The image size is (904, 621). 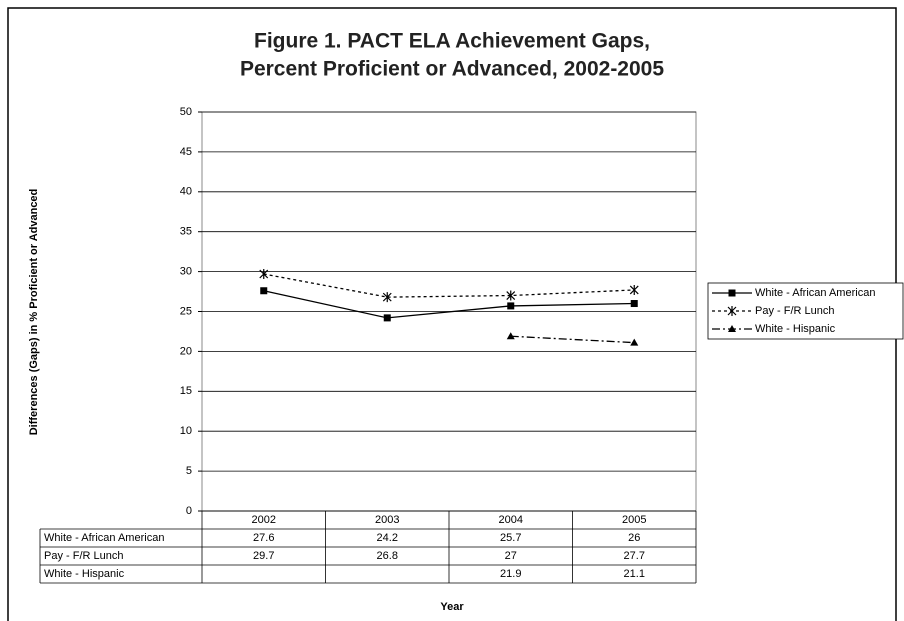 What do you see at coordinates (186, 232) in the screenshot?
I see `y-tick-label: 35` at bounding box center [186, 232].